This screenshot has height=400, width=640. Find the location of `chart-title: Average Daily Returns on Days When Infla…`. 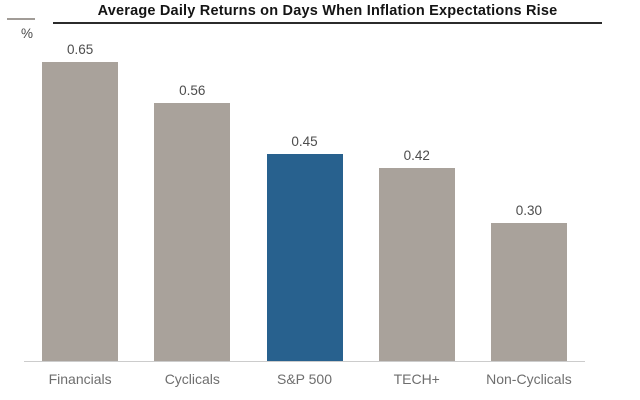

chart-title: Average Daily Returns on Days When Infla… is located at coordinates (327, 13).